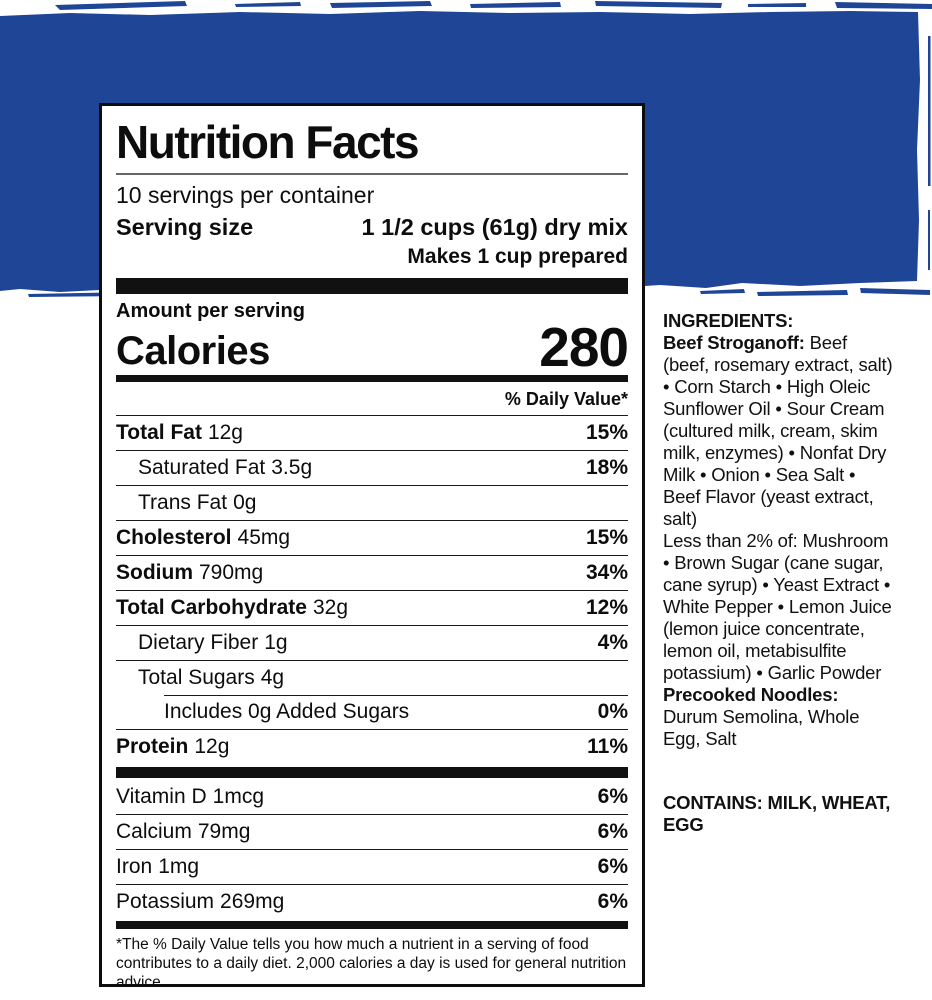  Describe the element at coordinates (372, 572) in the screenshot. I see `nutrient-row-sodium: Sodium 790mg 34%` at that location.